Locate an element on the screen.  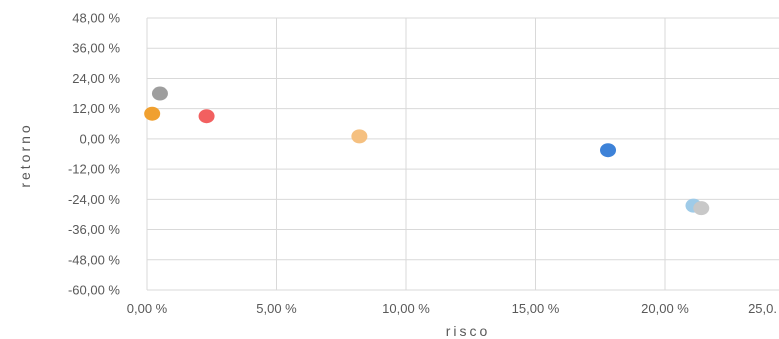
y-tick-label: -60,00 % is located at coordinates (94, 290).